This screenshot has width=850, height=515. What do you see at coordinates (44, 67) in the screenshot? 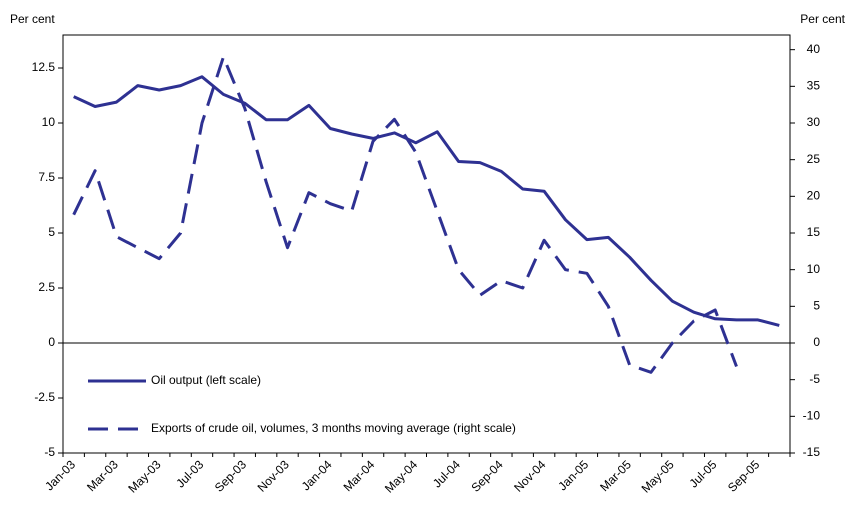
I see `y-tick-label: 12.5` at bounding box center [44, 67].